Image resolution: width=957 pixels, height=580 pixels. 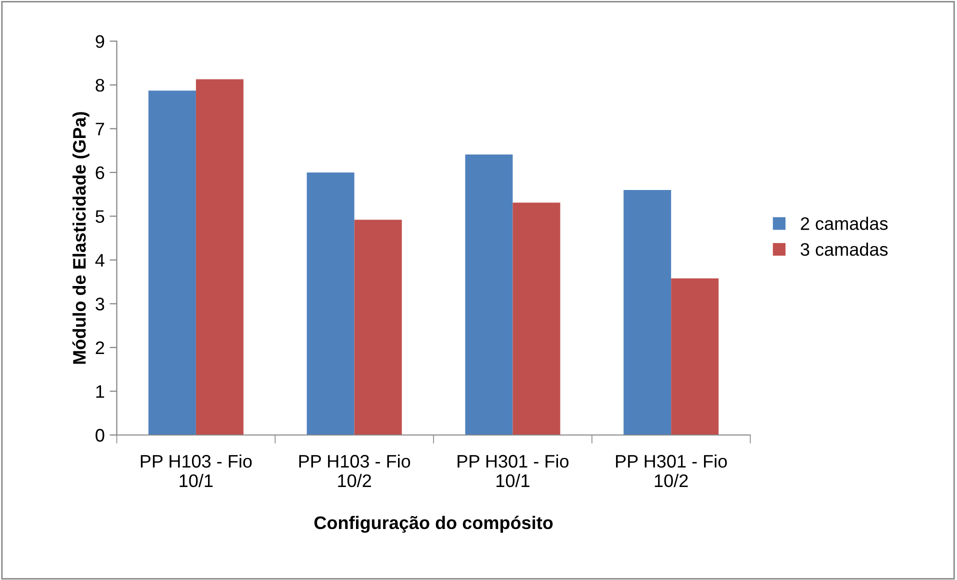 What do you see at coordinates (100, 129) in the screenshot?
I see `y-tick-label: 7` at bounding box center [100, 129].